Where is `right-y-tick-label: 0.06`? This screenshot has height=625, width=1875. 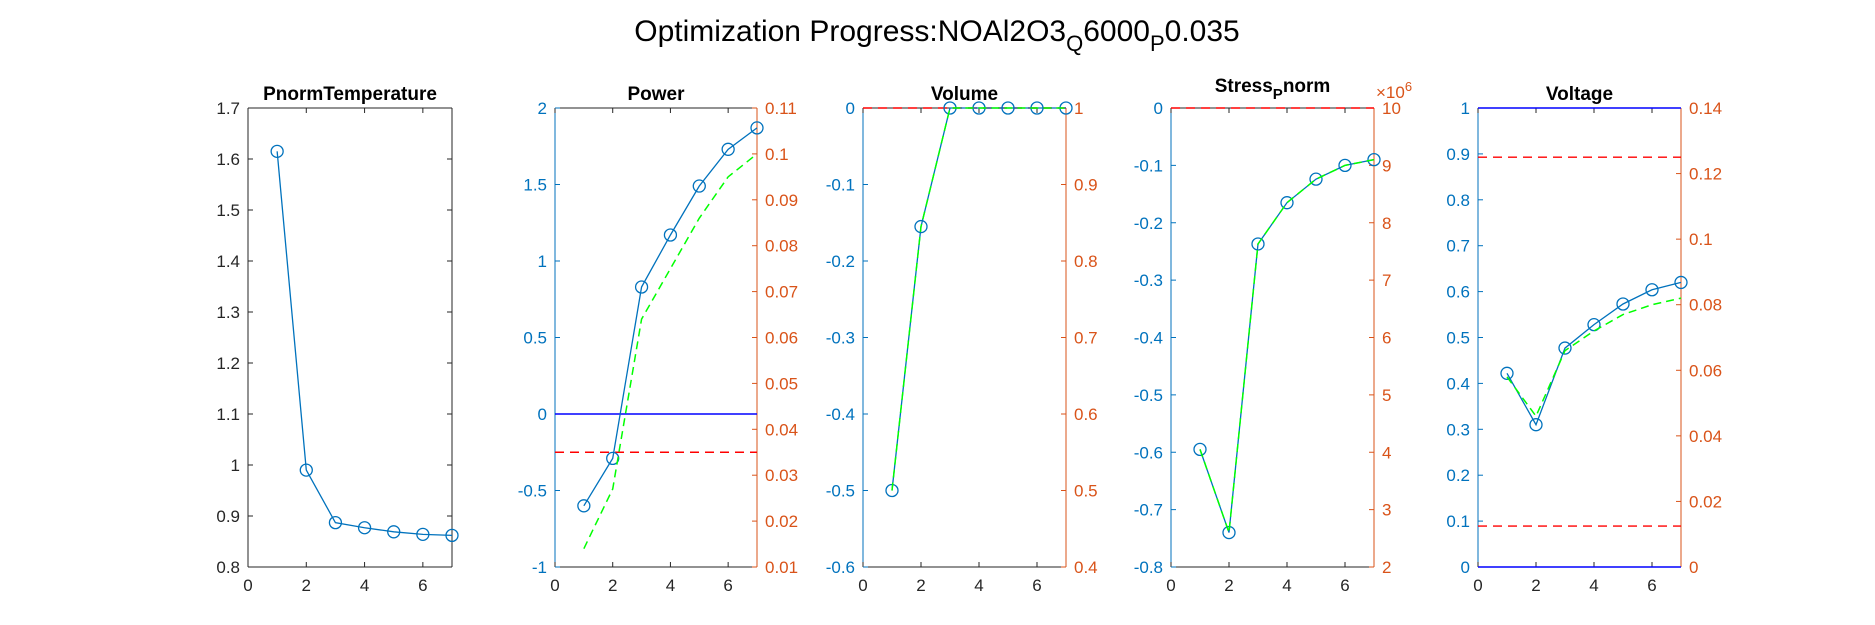 right-y-tick-label: 0.06 is located at coordinates (1705, 370).